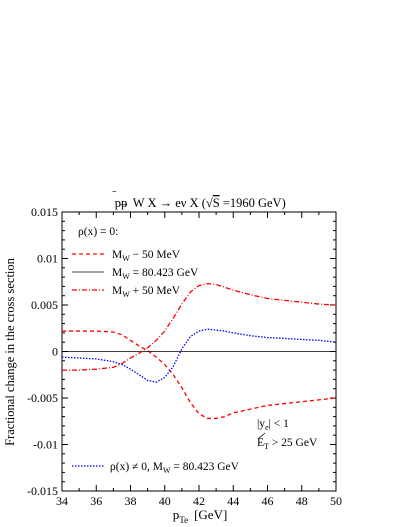 Image resolution: width=407 pixels, height=527 pixels. I want to click on legend-label-mw-minus: MW − 50 MeV, so click(146, 256).